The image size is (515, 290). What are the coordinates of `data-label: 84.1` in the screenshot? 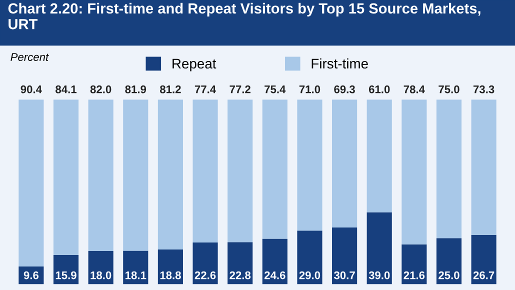 It's located at (66, 89).